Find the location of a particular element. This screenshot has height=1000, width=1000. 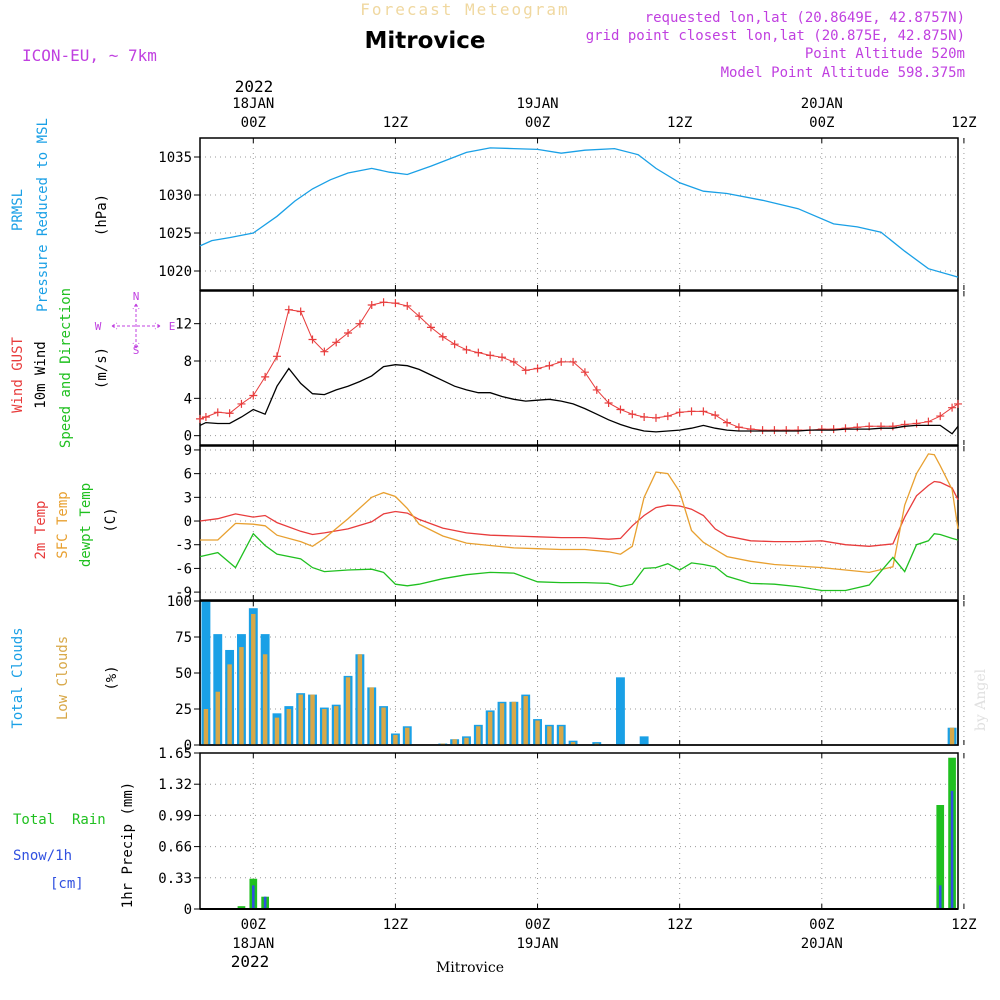

y-tick-label: 8 is located at coordinates (188, 362).